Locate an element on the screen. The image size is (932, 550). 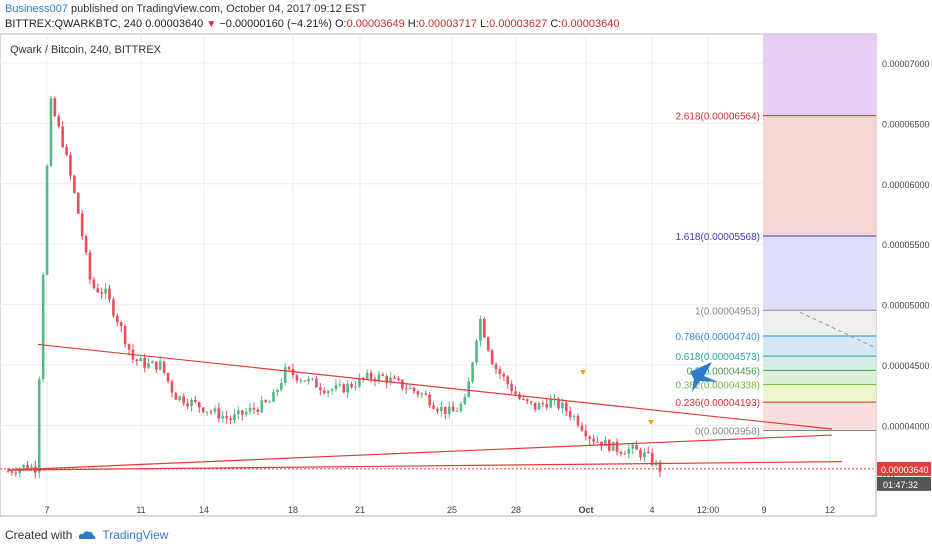
x-tick-label: 7 is located at coordinates (46, 510).